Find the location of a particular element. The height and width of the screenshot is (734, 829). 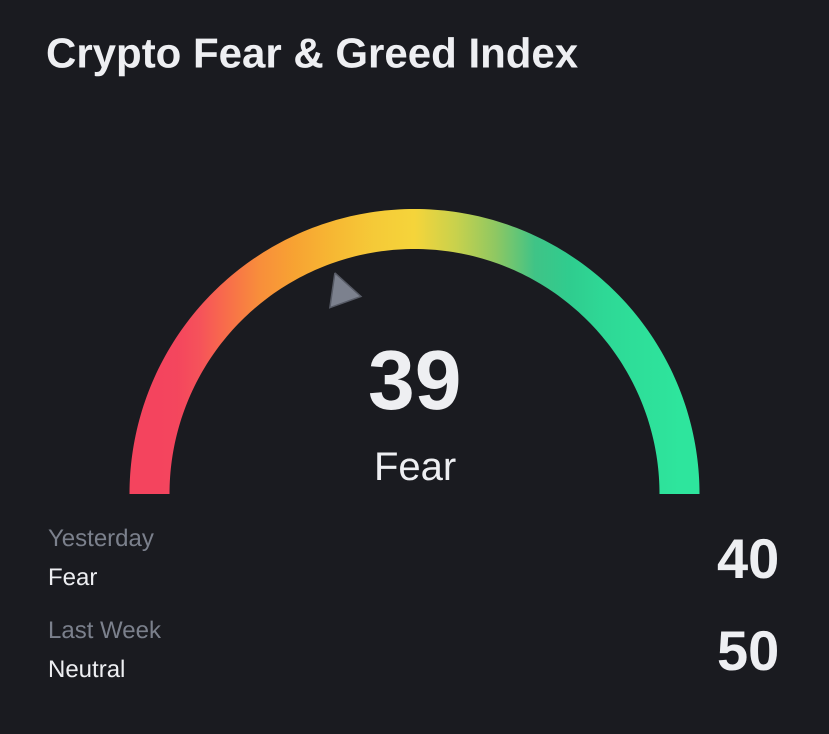

data-label: 50 is located at coordinates (748, 650).